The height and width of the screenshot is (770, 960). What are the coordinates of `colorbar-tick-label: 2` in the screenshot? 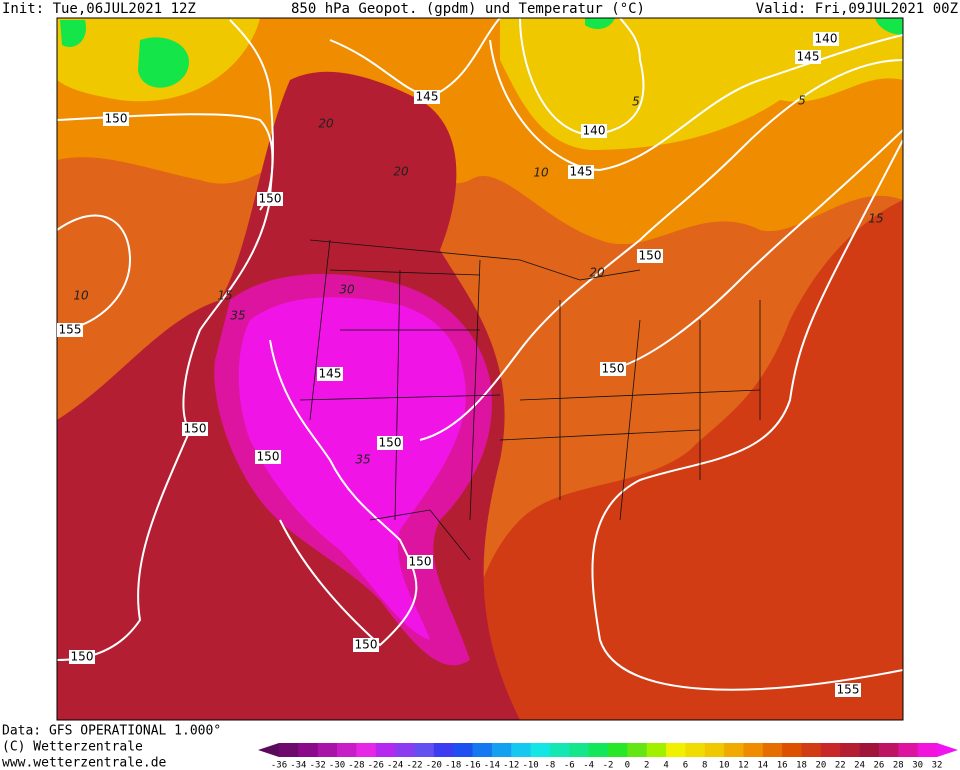 It's located at (646, 765).